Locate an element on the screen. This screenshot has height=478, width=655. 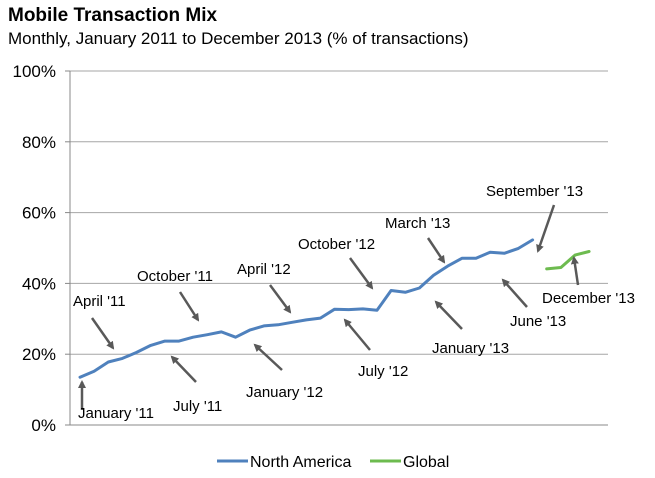
annotation-label: January '13 is located at coordinates (470, 348).